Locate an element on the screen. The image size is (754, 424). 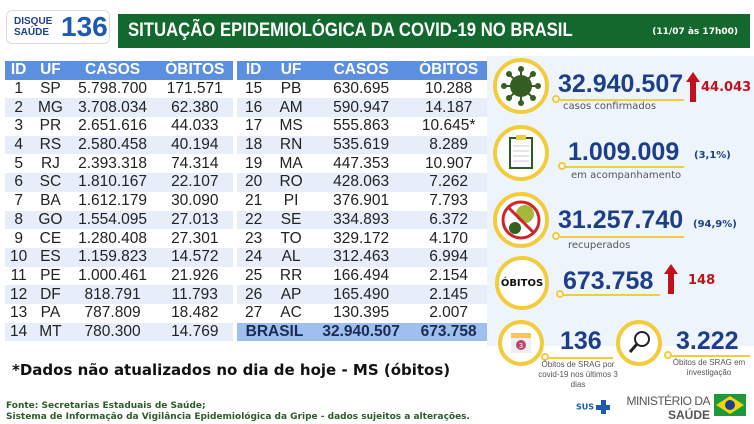
magnifier-icon is located at coordinates (639, 343).